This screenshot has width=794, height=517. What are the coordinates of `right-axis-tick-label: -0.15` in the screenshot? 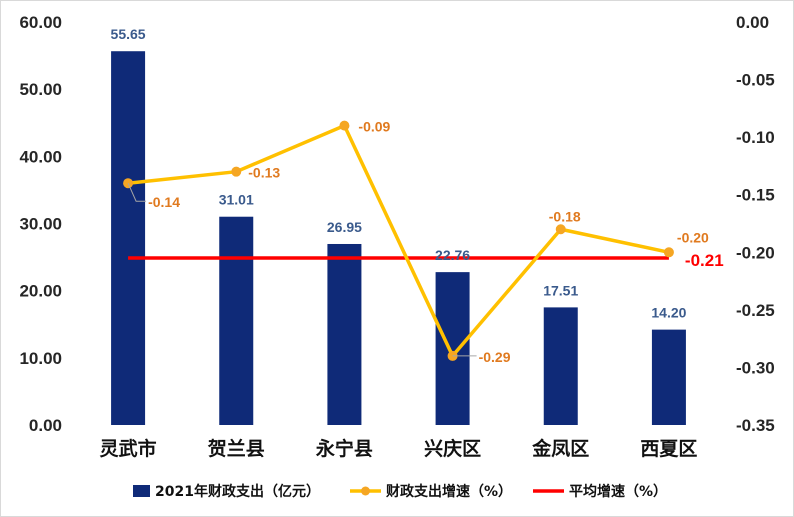 It's located at (755, 195).